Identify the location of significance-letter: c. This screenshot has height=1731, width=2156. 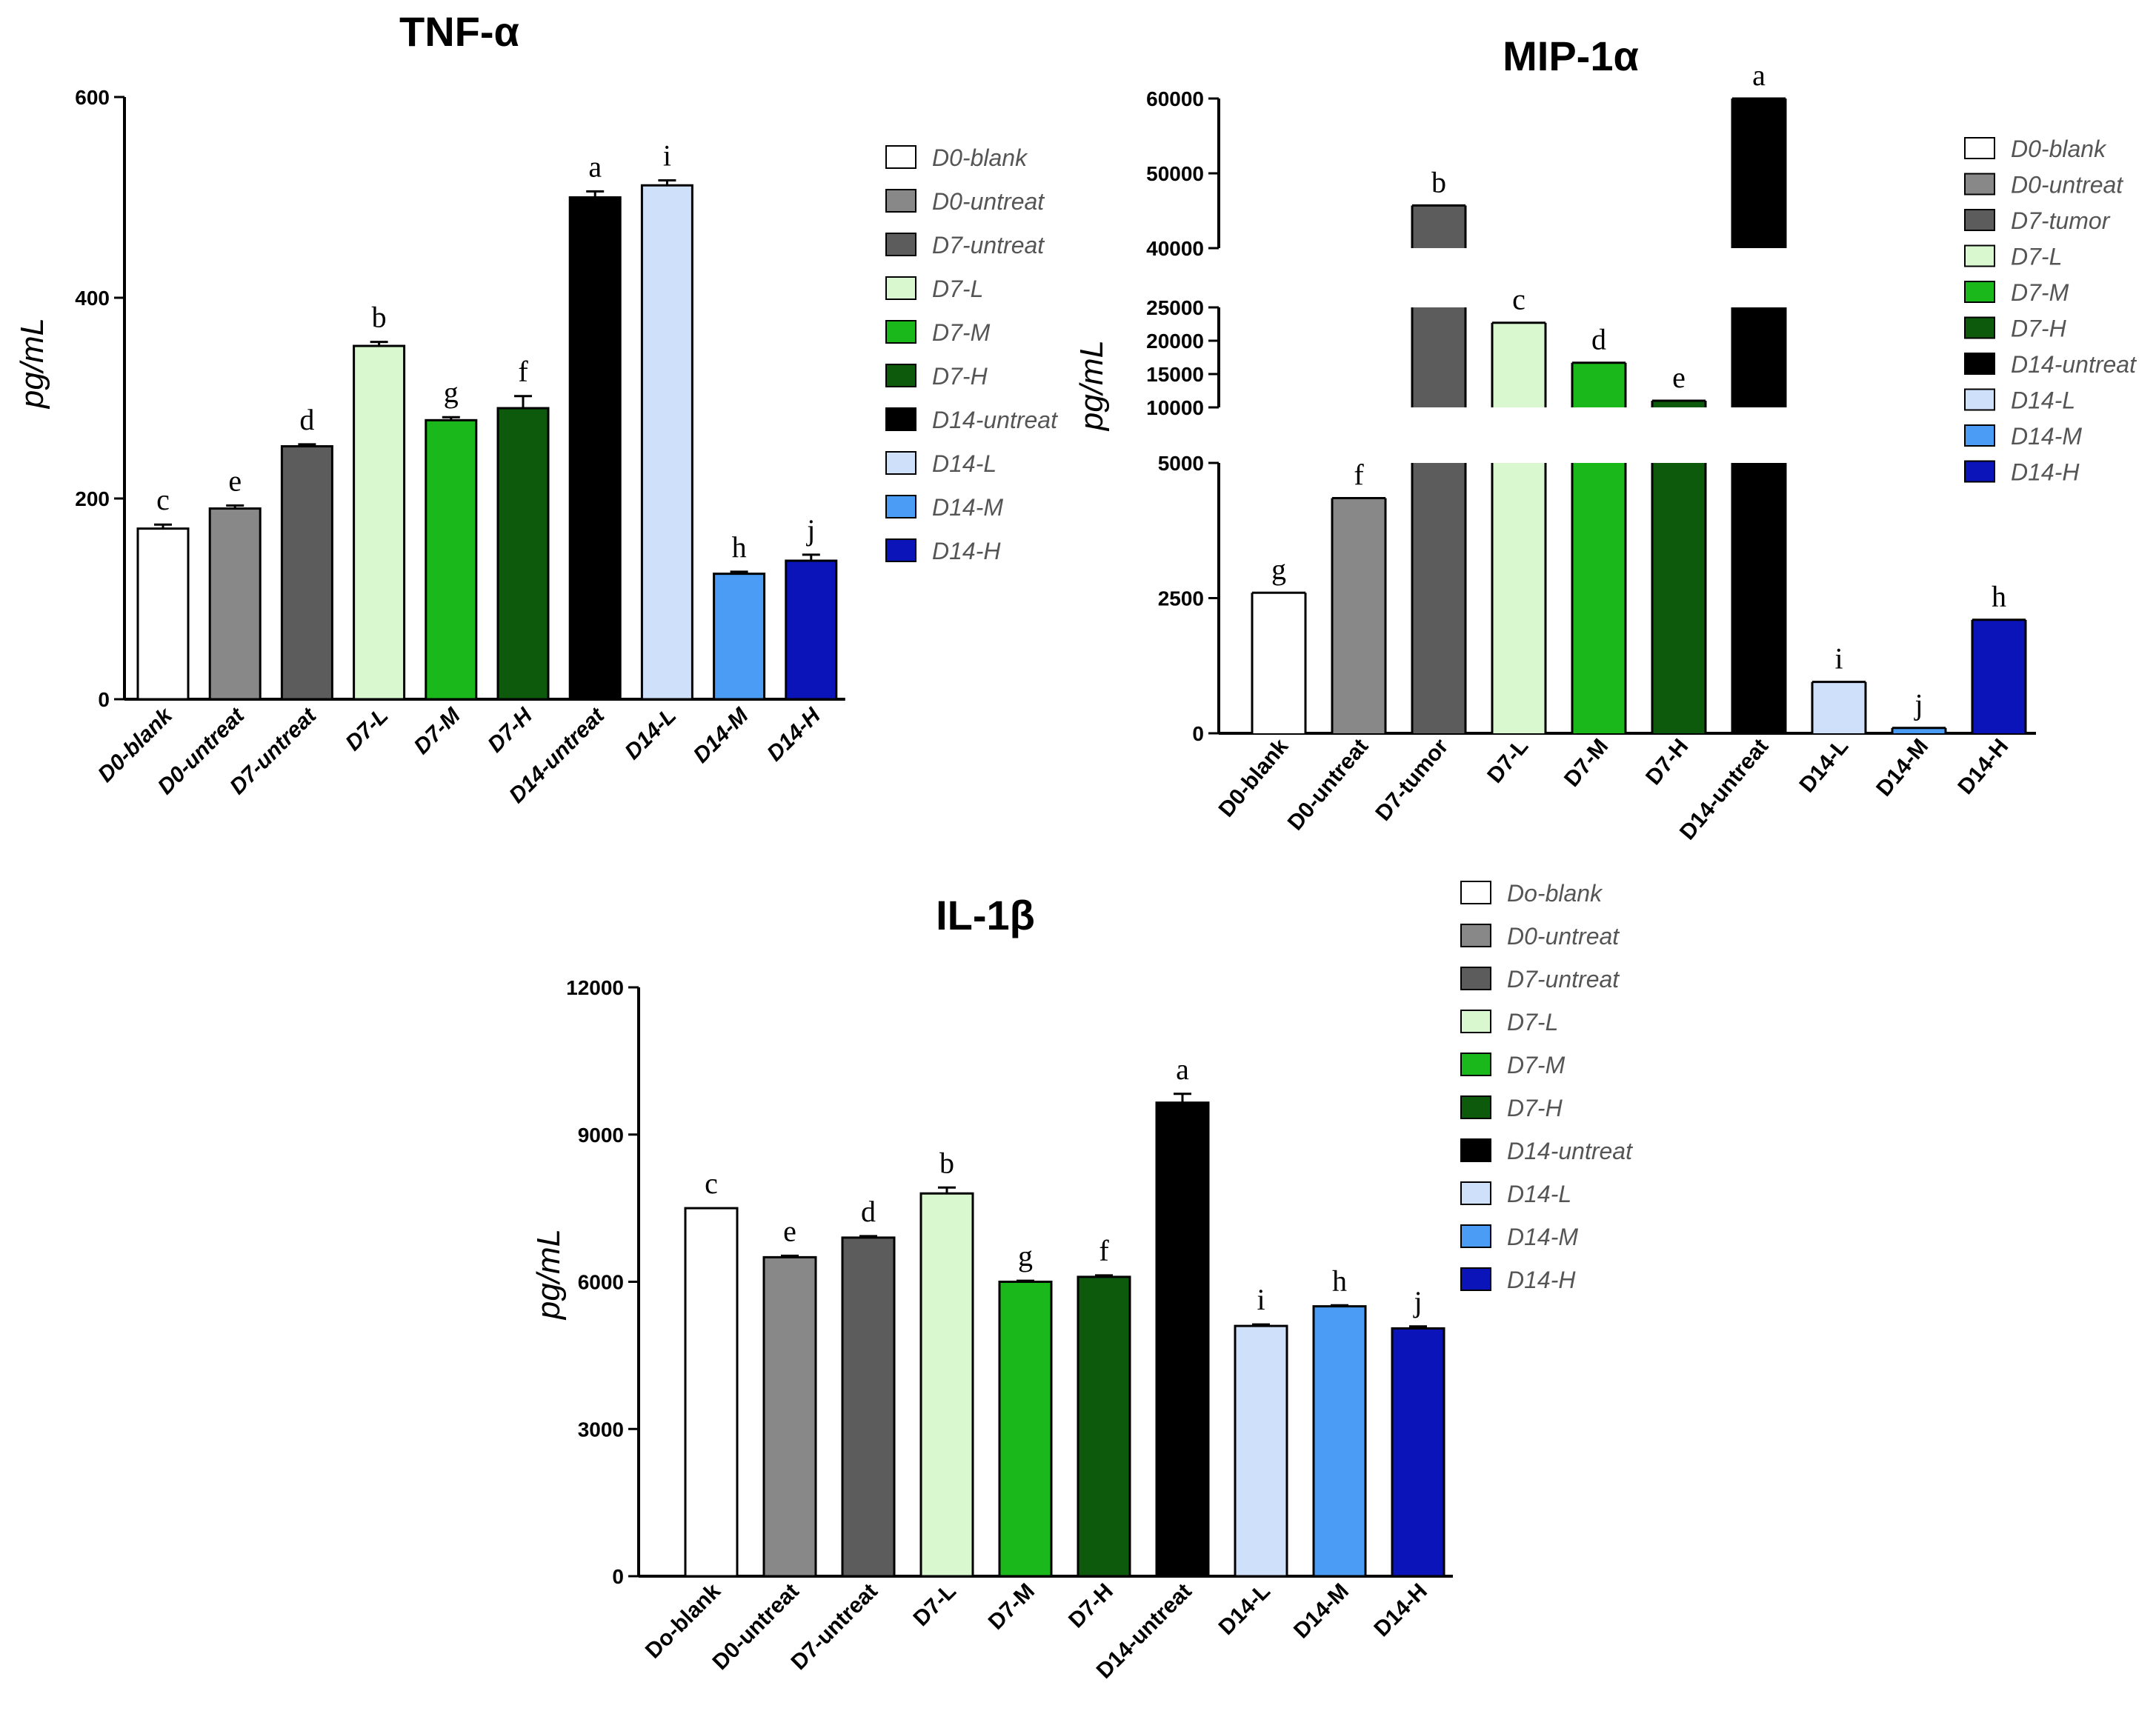
(163, 499).